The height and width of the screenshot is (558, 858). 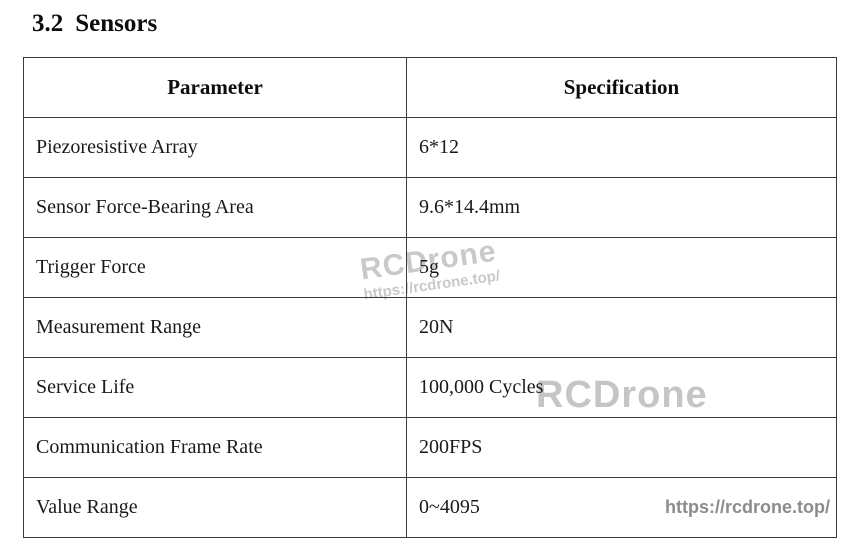 I want to click on specification-cell: 9.6*14.4mm, so click(x=621, y=207).